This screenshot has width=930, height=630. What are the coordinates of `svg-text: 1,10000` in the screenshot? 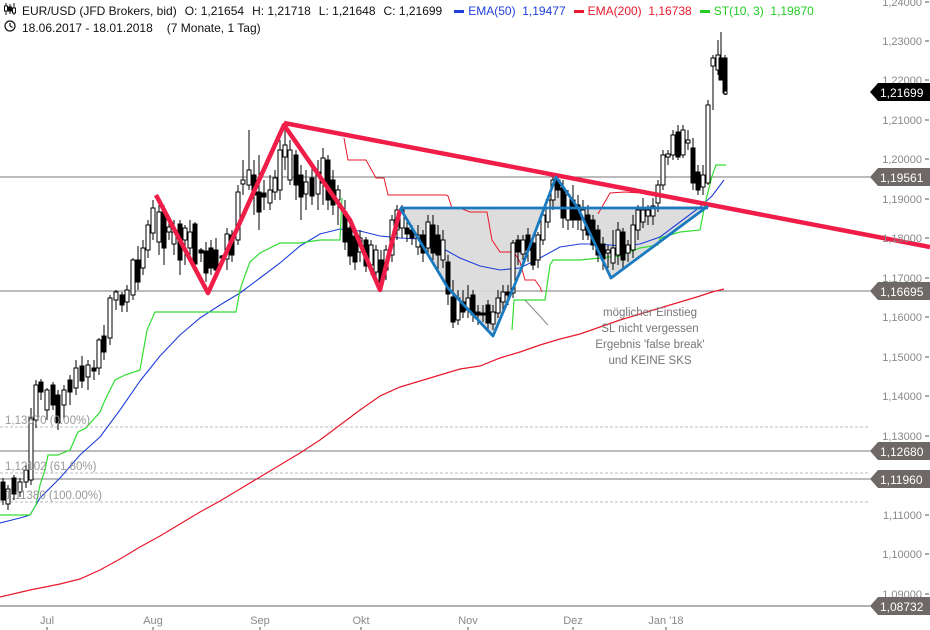 It's located at (902, 555).